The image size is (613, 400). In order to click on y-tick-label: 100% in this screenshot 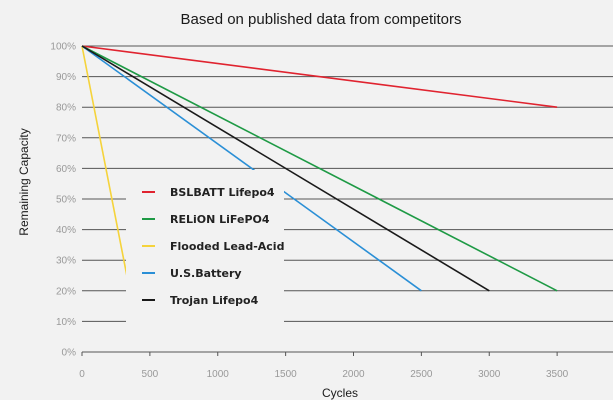, I will do `click(63, 47)`.